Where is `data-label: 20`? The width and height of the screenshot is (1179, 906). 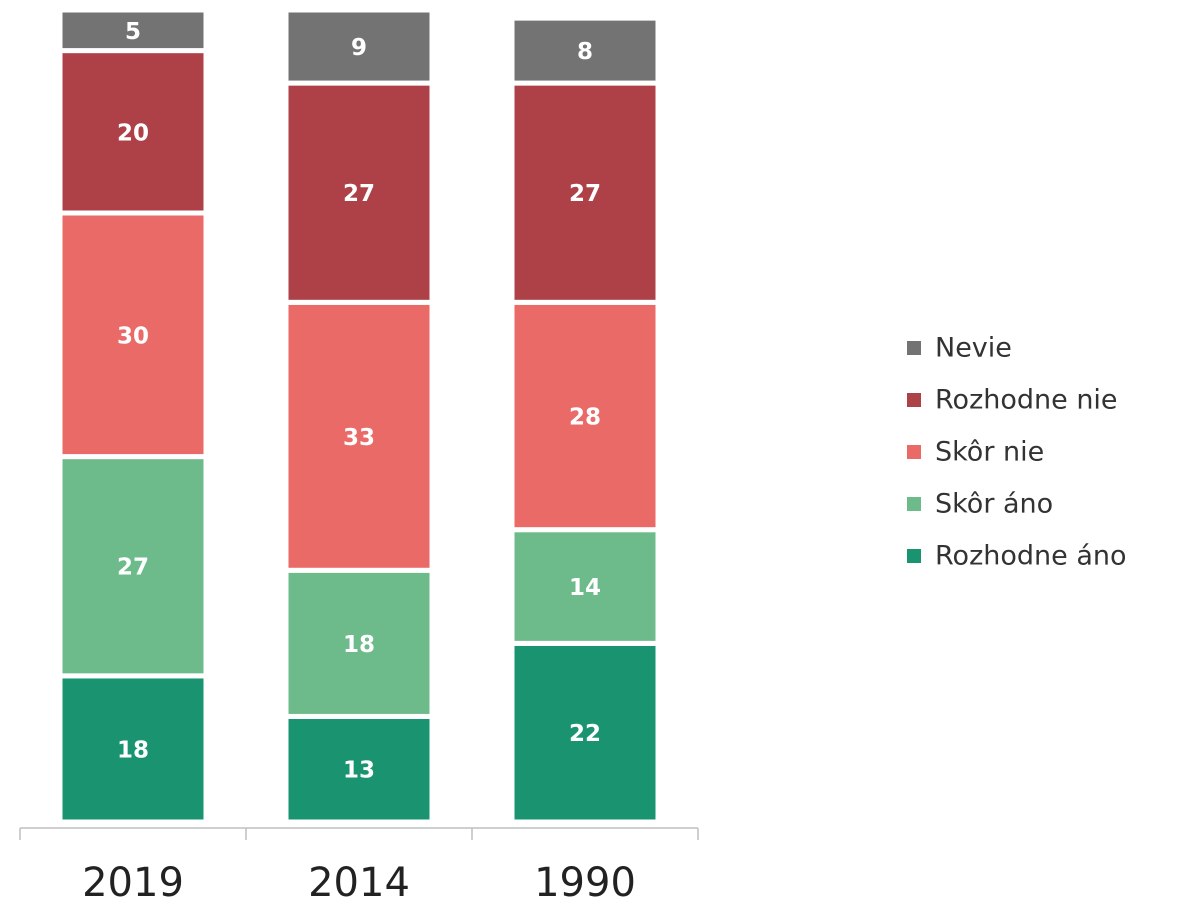
data-label: 20 is located at coordinates (133, 133).